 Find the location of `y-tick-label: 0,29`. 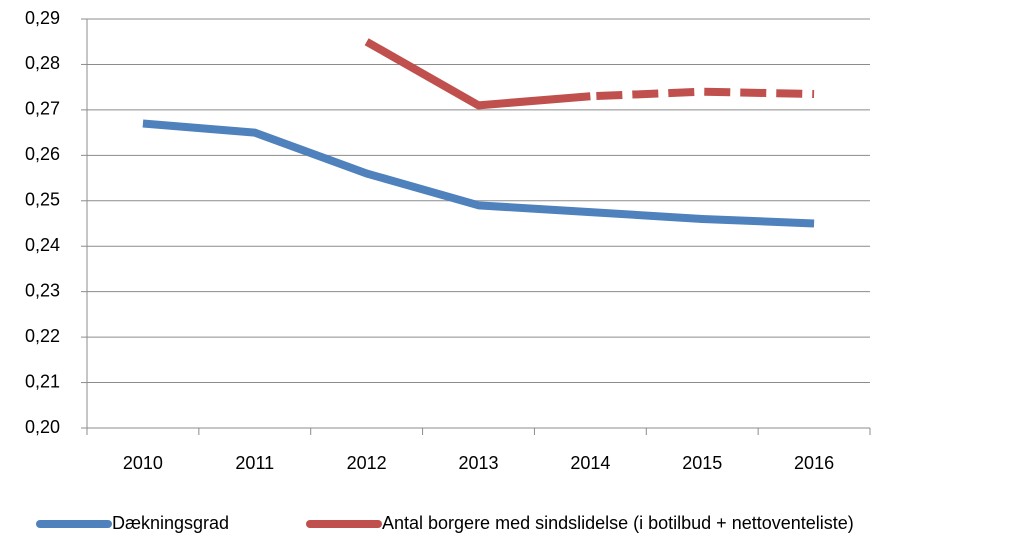

y-tick-label: 0,29 is located at coordinates (42, 18).